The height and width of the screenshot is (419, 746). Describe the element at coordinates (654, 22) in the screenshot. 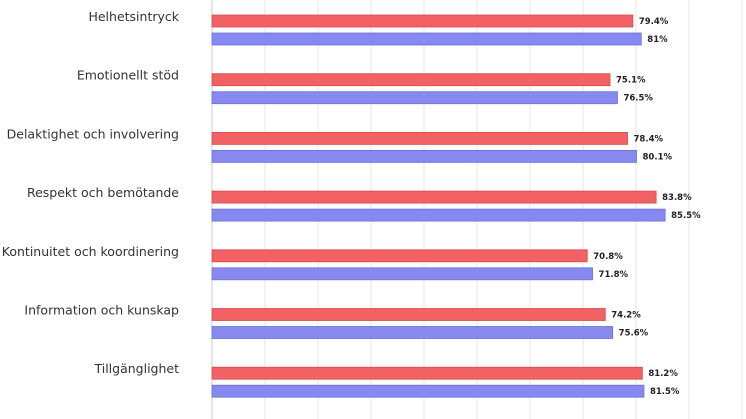

I see `data-label: 79.4%` at that location.